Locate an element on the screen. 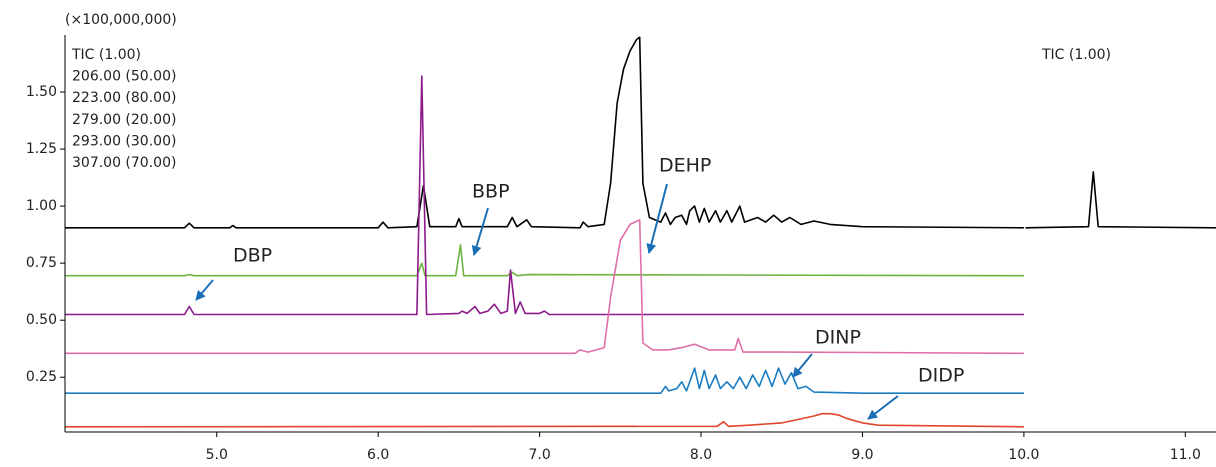 Image resolution: width=1216 pixels, height=467 pixels. y-tick-label: 0.75 is located at coordinates (41, 263).